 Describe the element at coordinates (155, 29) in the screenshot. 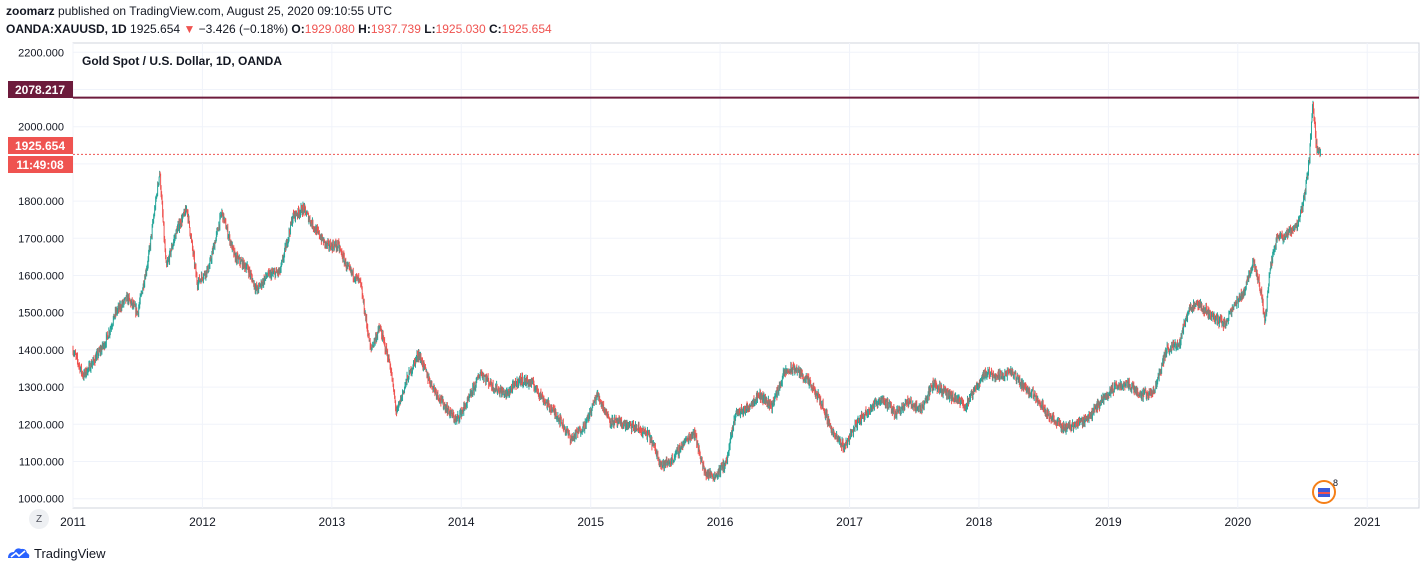

I see `last-price: 1925.654` at that location.